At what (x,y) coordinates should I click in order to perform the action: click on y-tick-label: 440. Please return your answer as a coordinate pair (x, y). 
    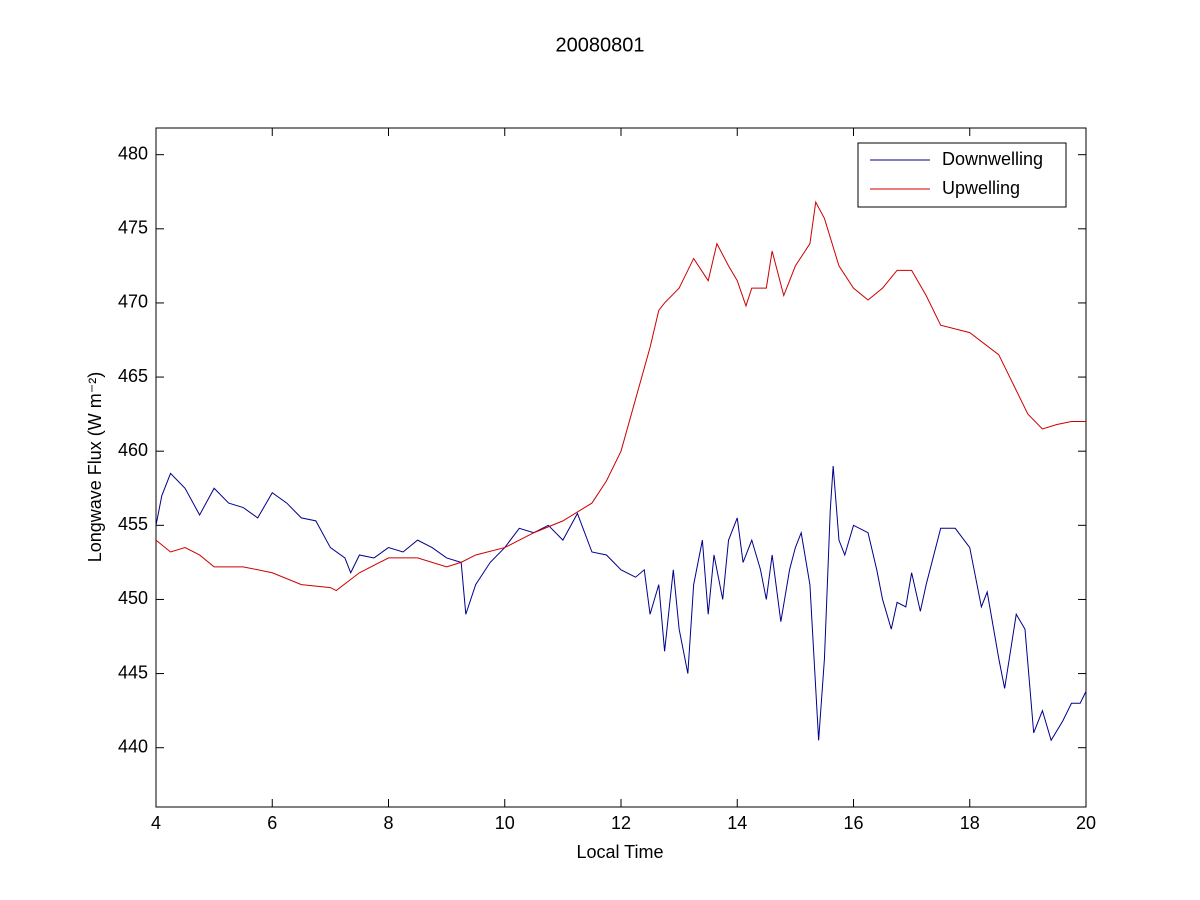
    Looking at the image, I should click on (133, 746).